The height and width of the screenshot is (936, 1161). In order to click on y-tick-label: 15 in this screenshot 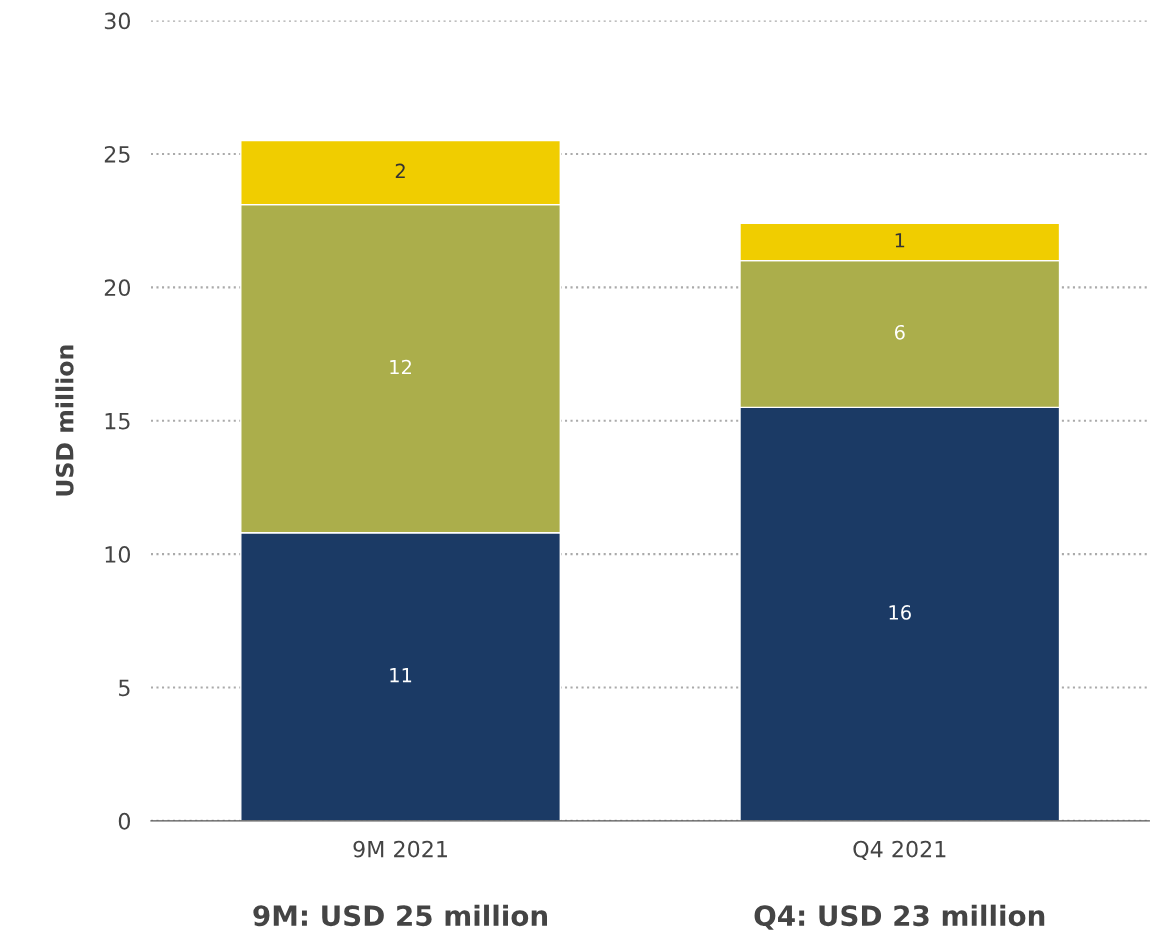, I will do `click(117, 421)`.